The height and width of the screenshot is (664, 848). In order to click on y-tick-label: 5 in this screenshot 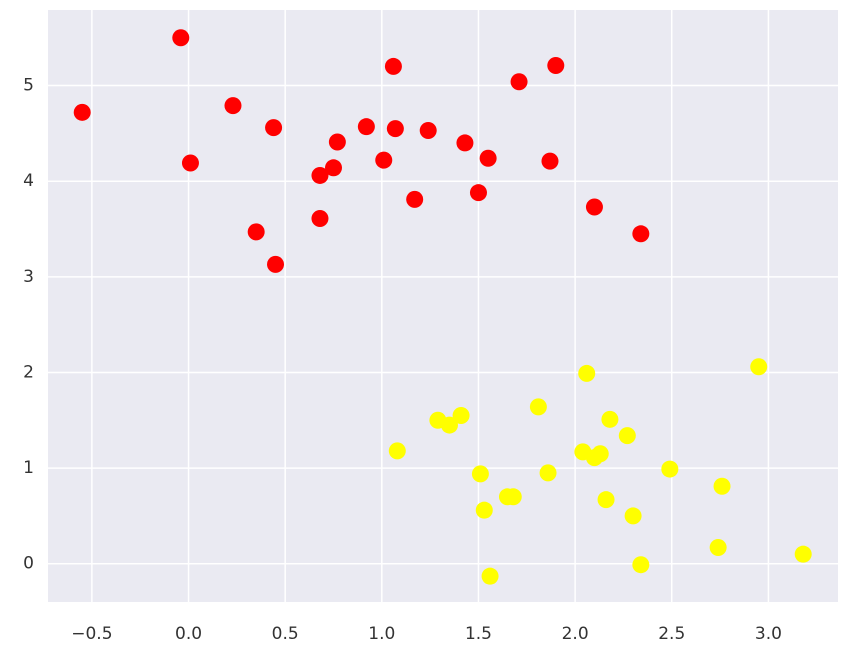, I will do `click(28, 86)`.